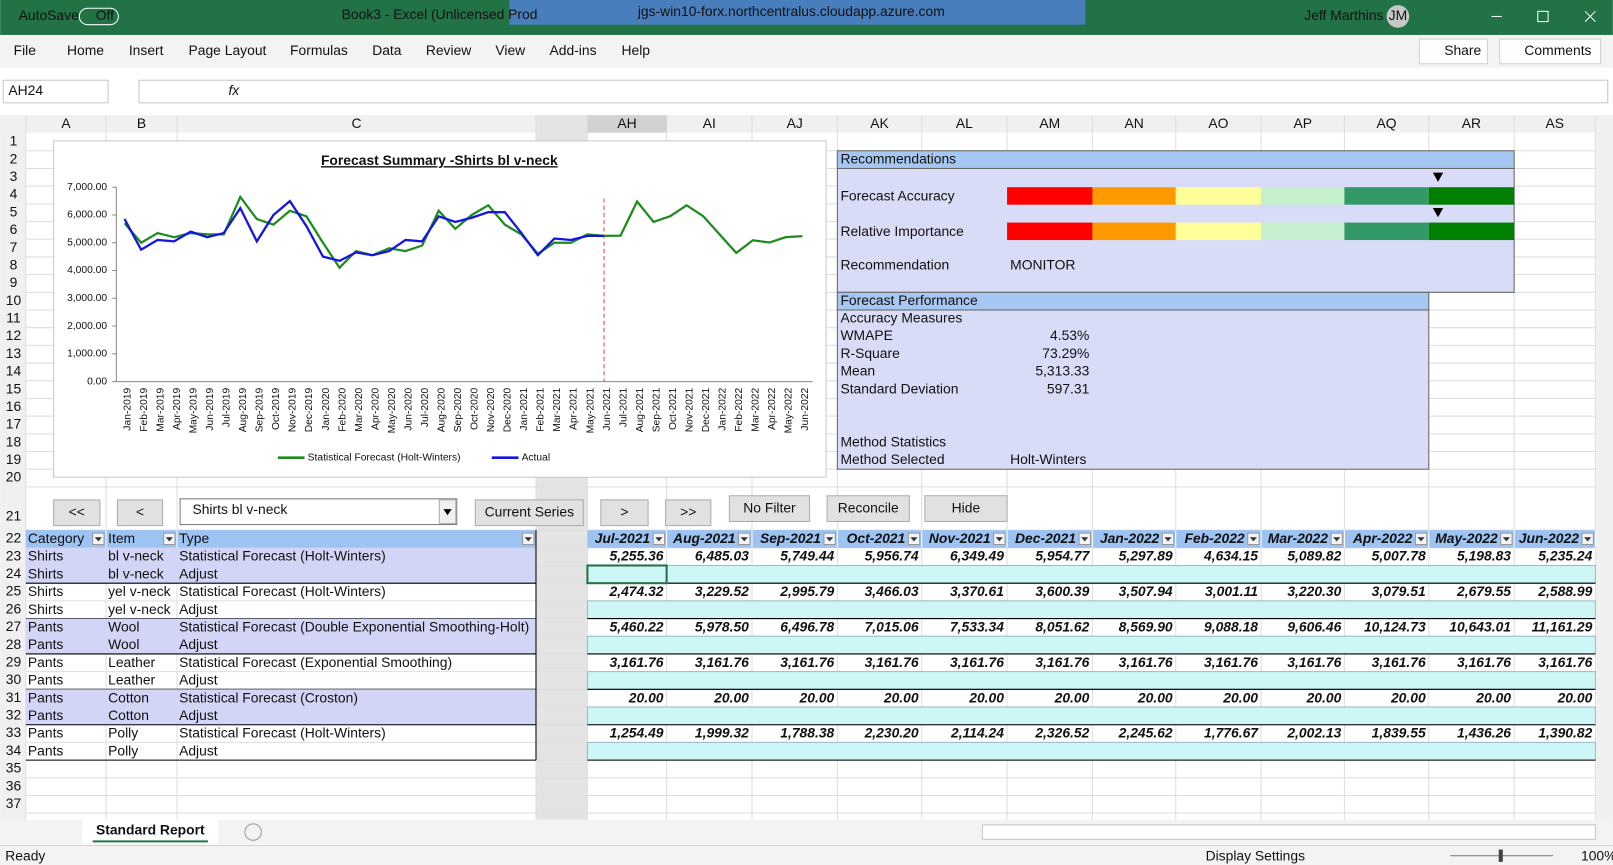  I want to click on row-header: 25, so click(14, 591).